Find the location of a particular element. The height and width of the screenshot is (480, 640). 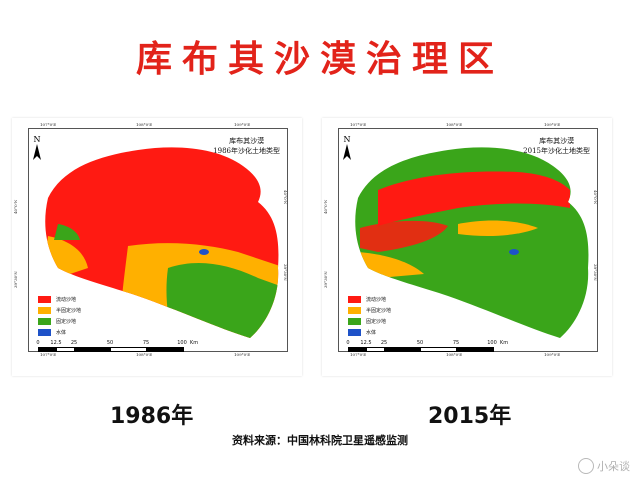

source-note: 资料来源：中国林科院卫星遥感监测 is located at coordinates (320, 440).